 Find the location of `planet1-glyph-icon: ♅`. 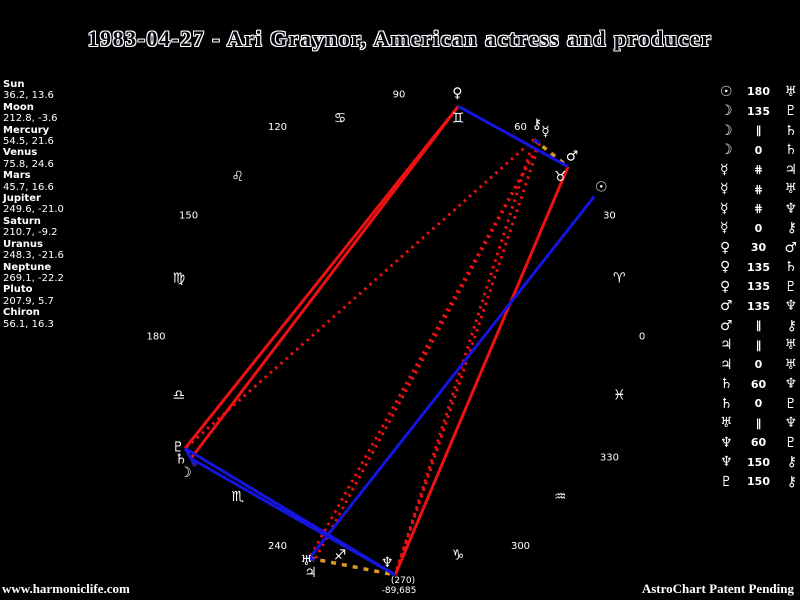

planet1-glyph-icon: ♅ is located at coordinates (726, 423).